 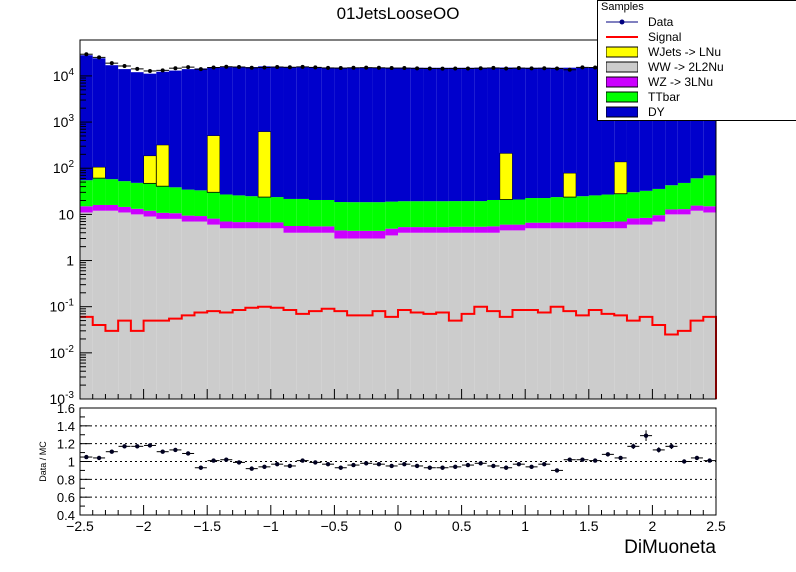 I want to click on xtick-label-9: 2, so click(x=653, y=526).